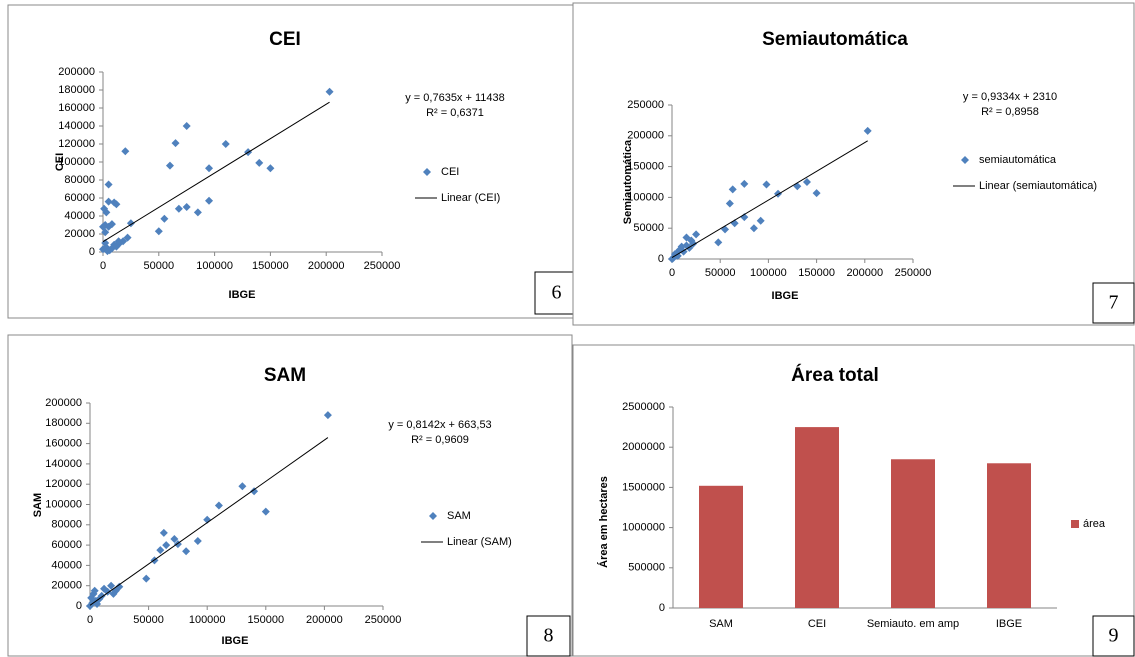 The image size is (1135, 657). Describe the element at coordinates (470, 198) in the screenshot. I see `legend-label: Linear (CEI)` at that location.